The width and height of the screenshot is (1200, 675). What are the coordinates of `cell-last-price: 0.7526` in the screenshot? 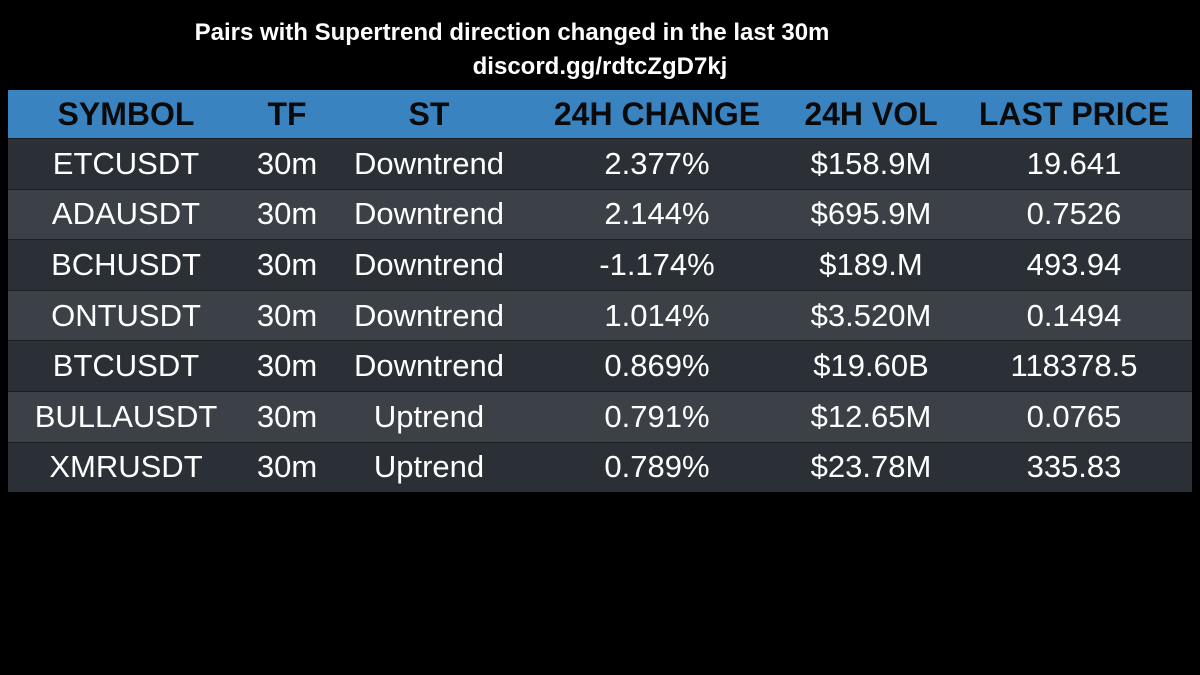 It's located at (1074, 214).